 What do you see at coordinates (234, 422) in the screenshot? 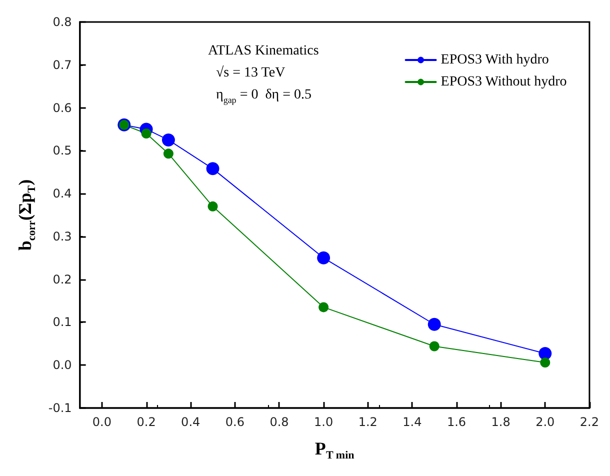
I see `x-tick-label: 0.6` at bounding box center [234, 422].